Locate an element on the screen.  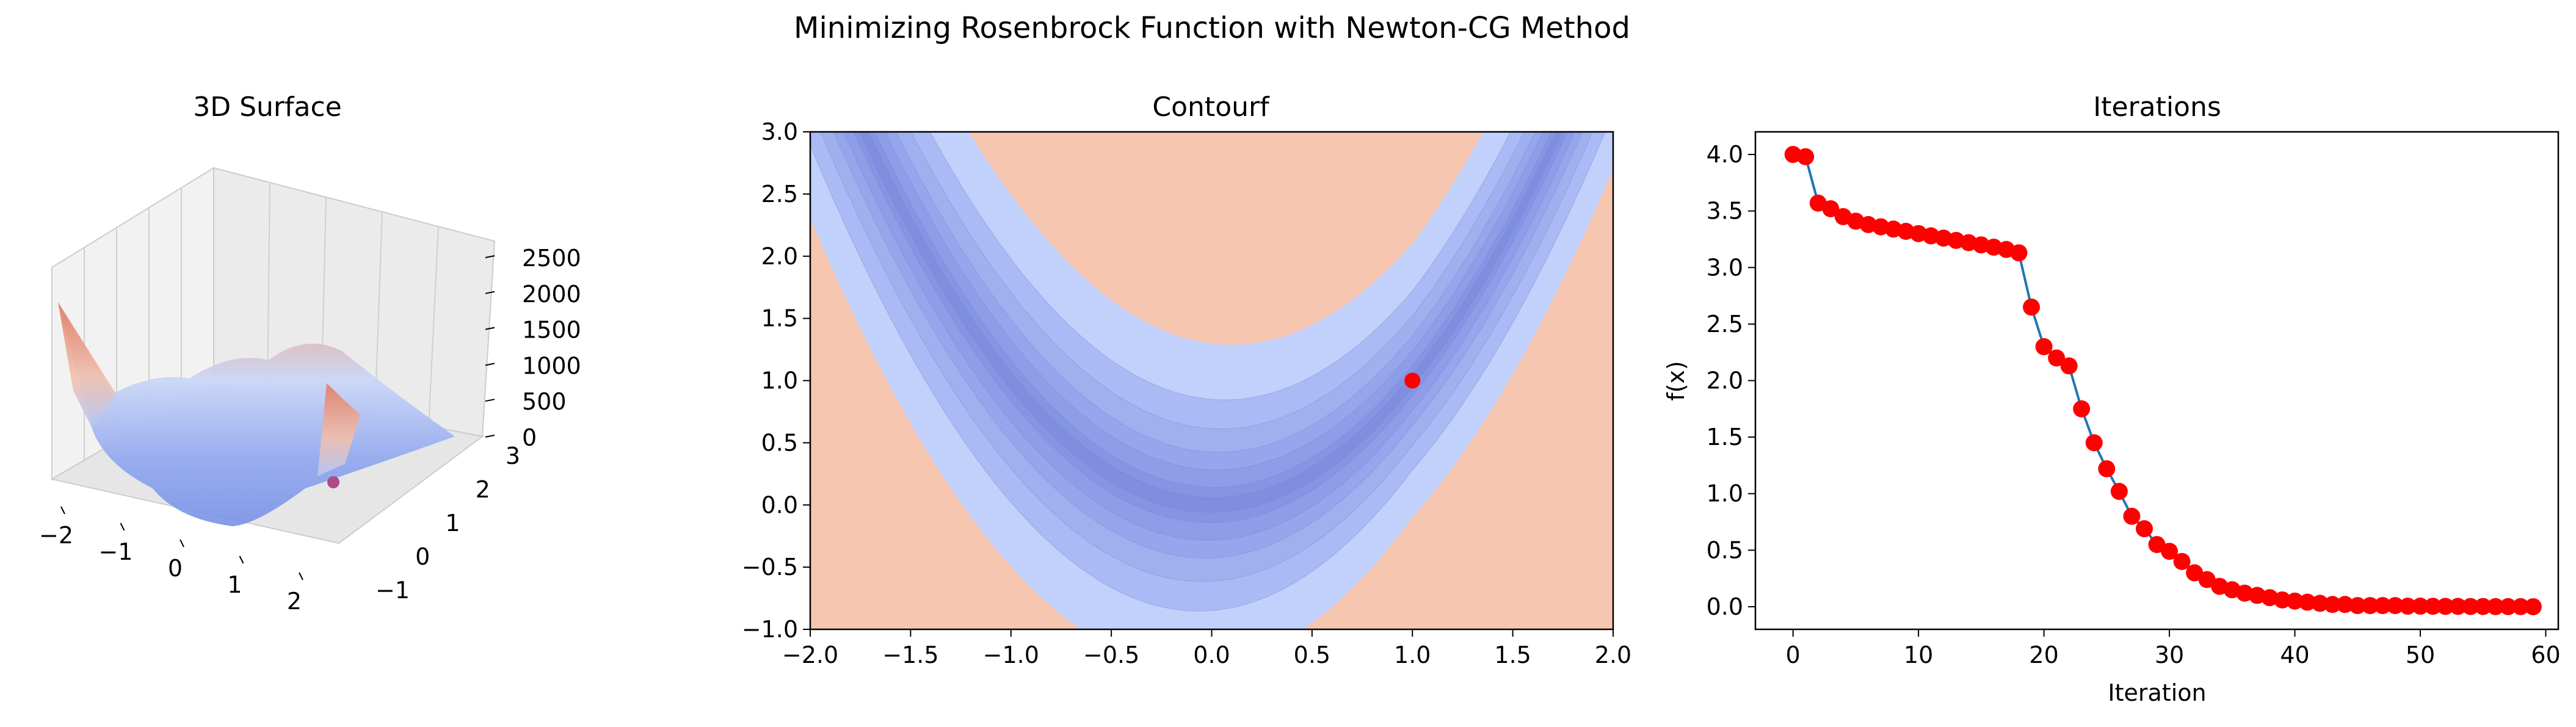
iterations-x-tick-label: 0 is located at coordinates (1793, 655).